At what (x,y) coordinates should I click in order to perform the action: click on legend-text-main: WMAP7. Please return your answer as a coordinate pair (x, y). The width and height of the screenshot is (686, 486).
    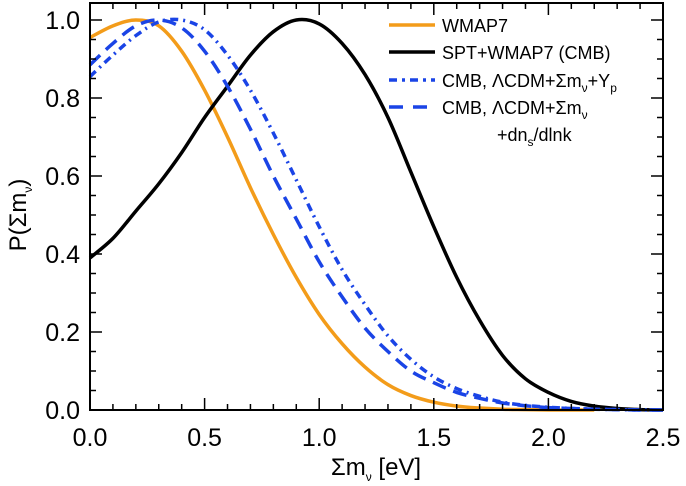
    Looking at the image, I should click on (475, 26).